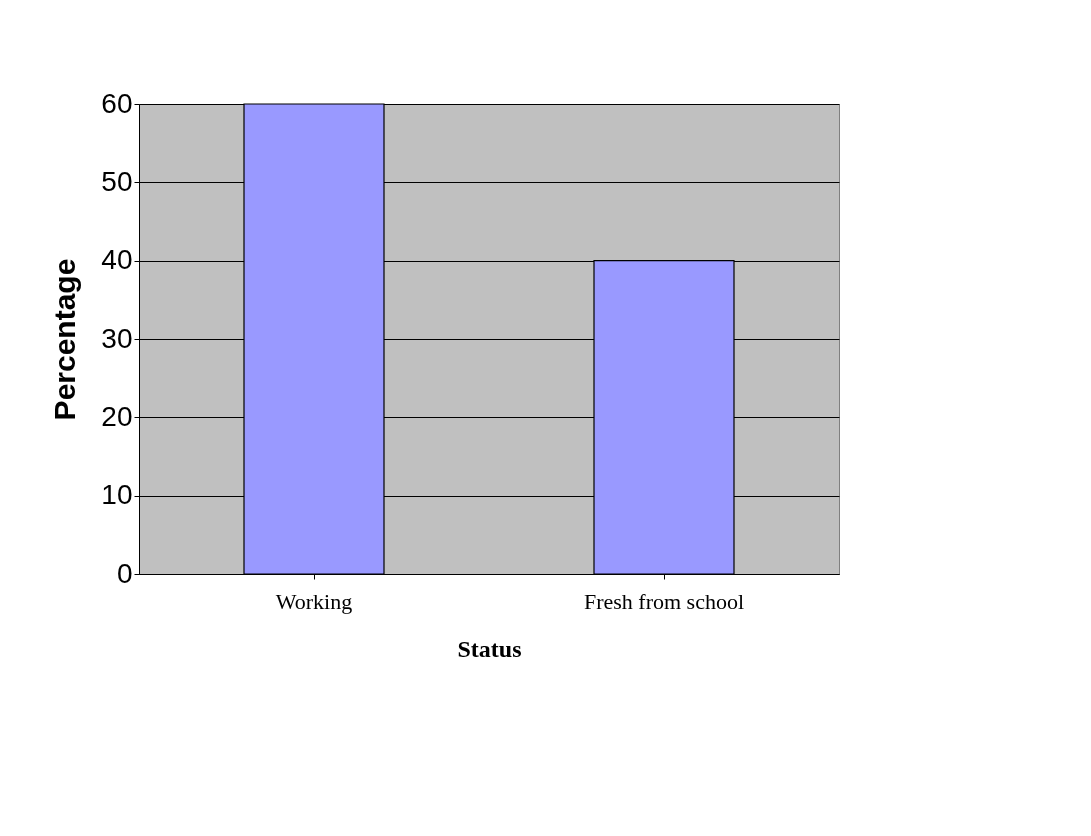  What do you see at coordinates (489, 648) in the screenshot?
I see `x-axis-title: Status` at bounding box center [489, 648].